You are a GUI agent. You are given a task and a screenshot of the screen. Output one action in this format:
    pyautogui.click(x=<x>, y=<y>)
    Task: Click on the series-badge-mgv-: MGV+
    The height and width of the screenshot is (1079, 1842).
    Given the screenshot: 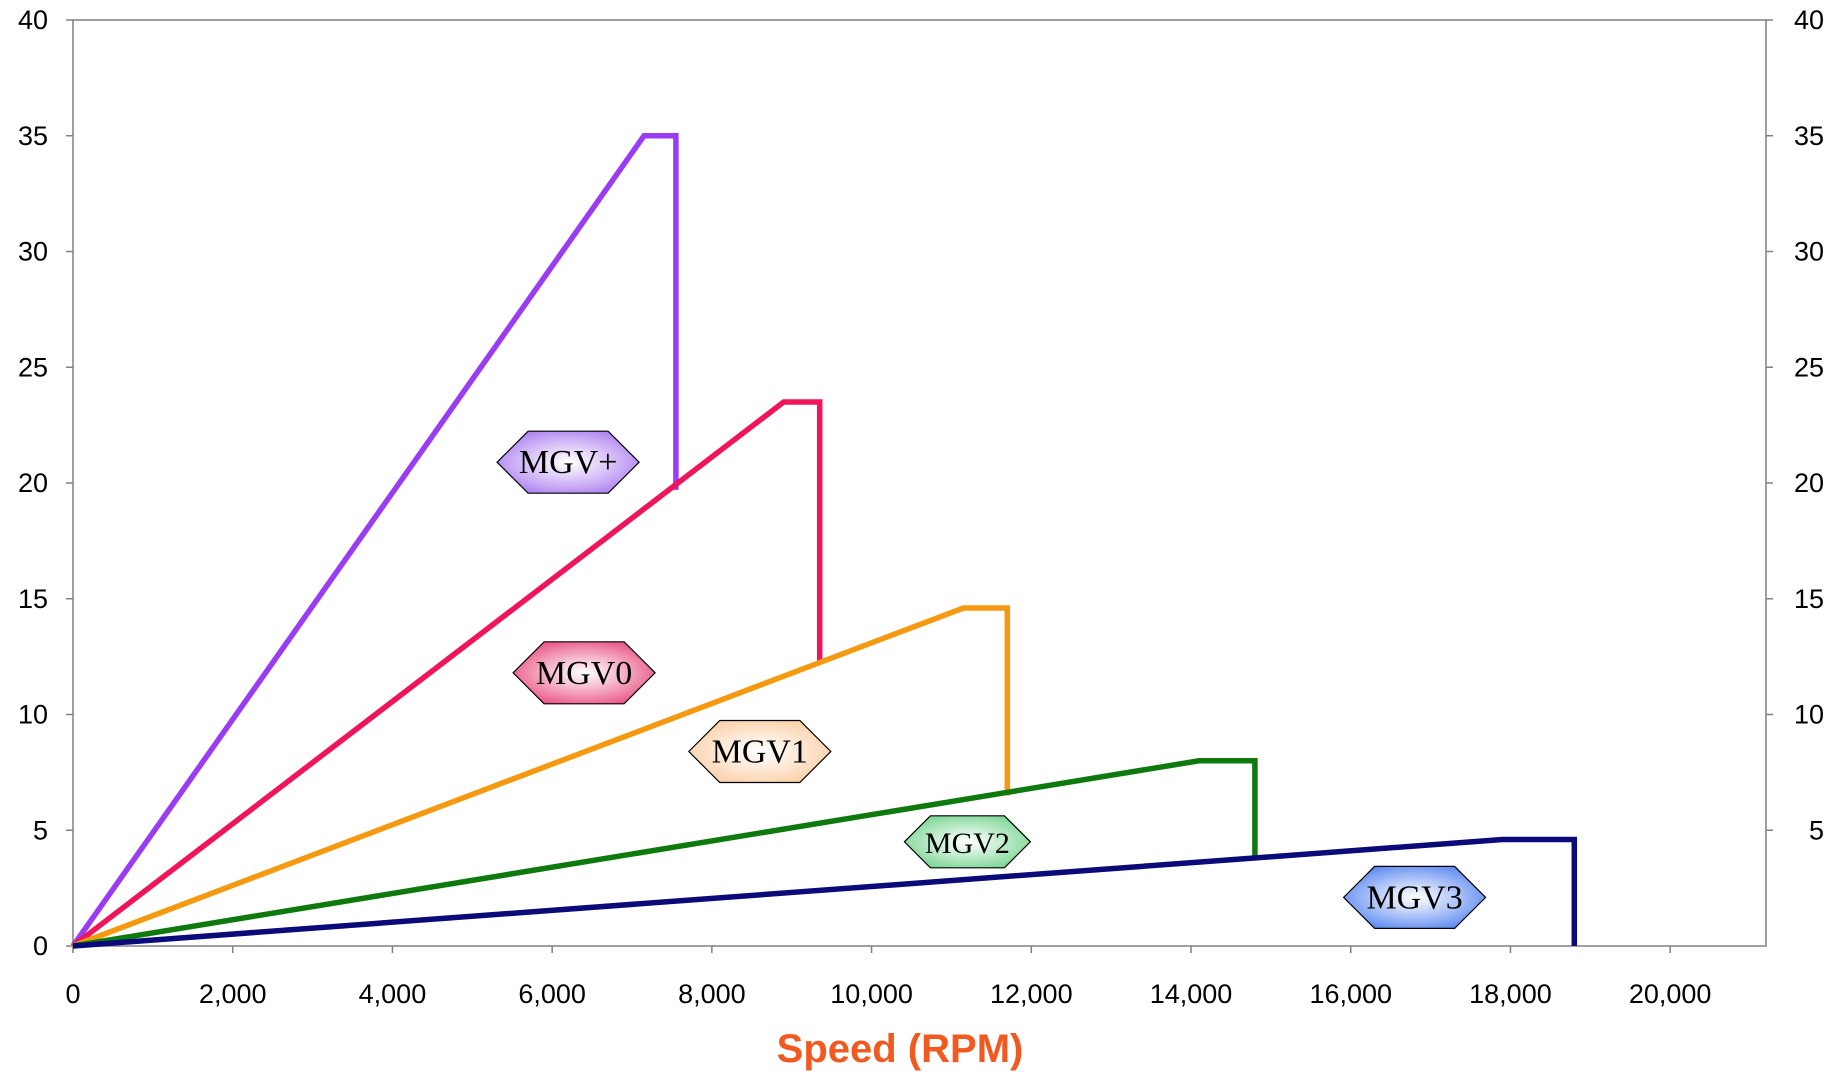 What is the action you would take?
    pyautogui.click(x=568, y=462)
    